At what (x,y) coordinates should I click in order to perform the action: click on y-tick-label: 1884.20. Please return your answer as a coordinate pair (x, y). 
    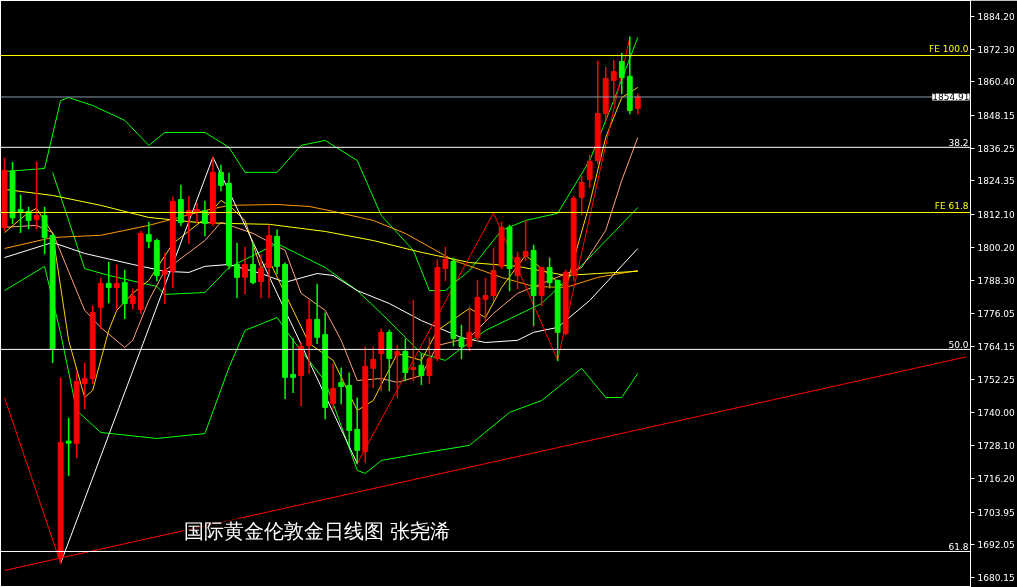
    Looking at the image, I should click on (996, 16).